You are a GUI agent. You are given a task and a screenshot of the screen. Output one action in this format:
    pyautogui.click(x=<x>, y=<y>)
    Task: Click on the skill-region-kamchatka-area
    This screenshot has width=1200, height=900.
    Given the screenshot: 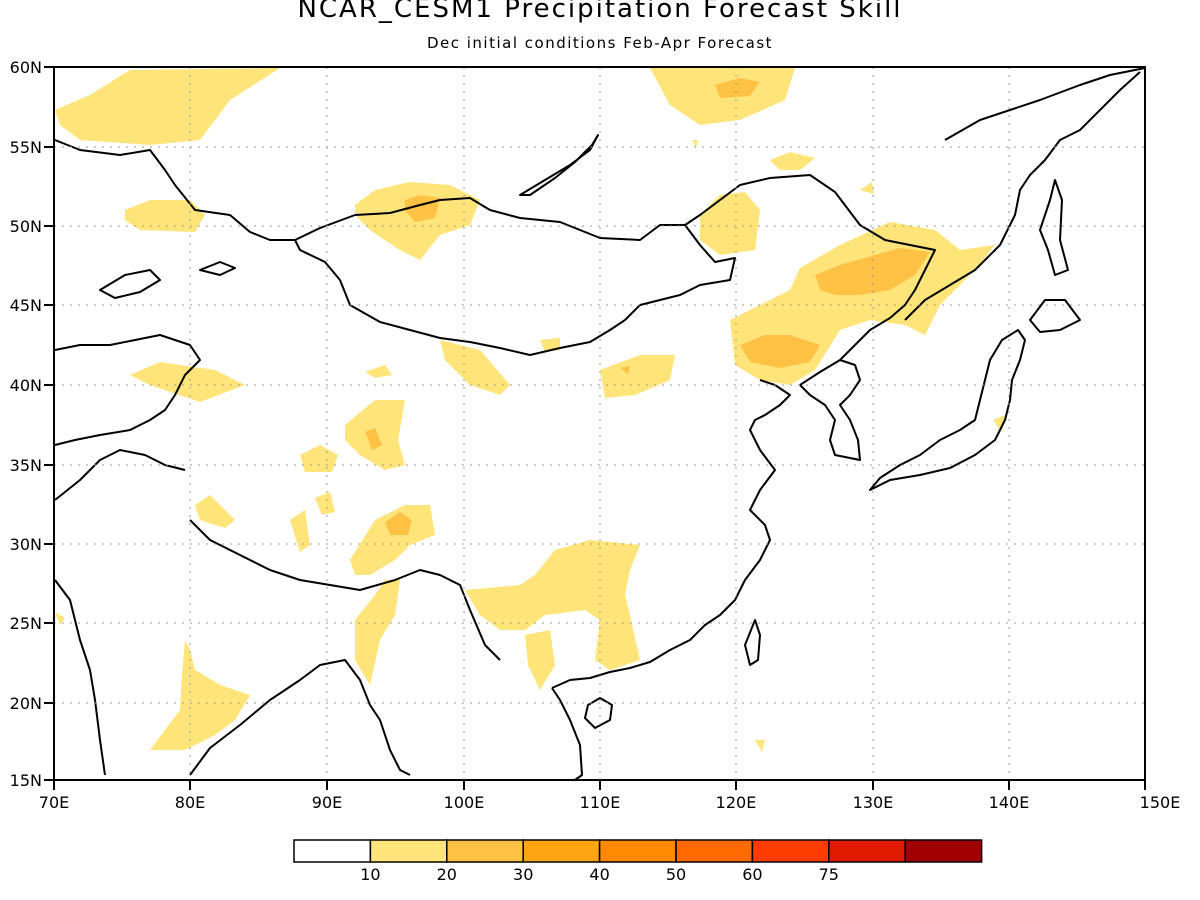 What is the action you would take?
    pyautogui.click(x=867, y=188)
    